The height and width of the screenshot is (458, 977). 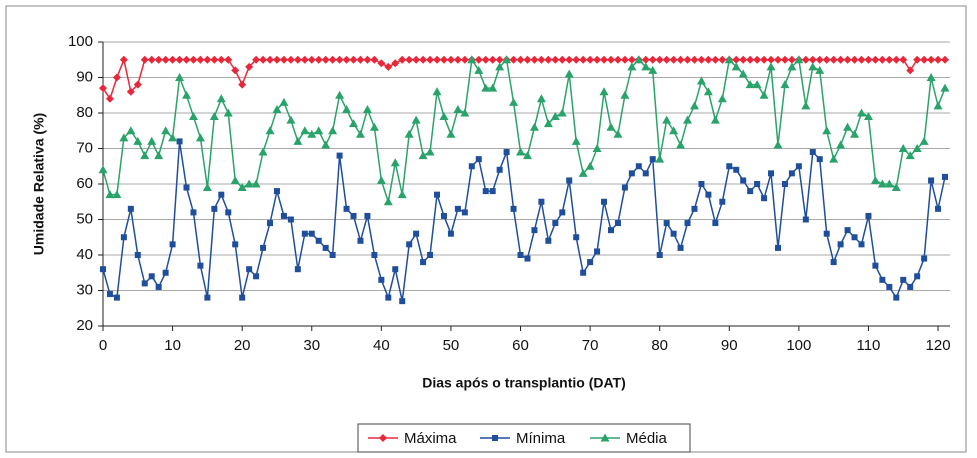 I want to click on x-tick-label: 110, so click(x=868, y=345).